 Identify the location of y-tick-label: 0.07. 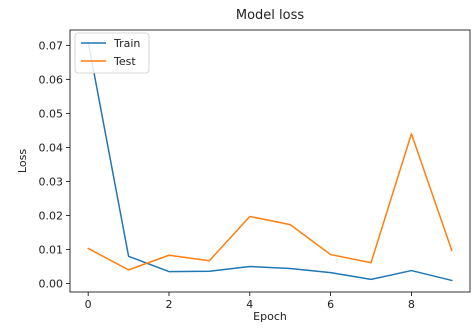
(51, 45).